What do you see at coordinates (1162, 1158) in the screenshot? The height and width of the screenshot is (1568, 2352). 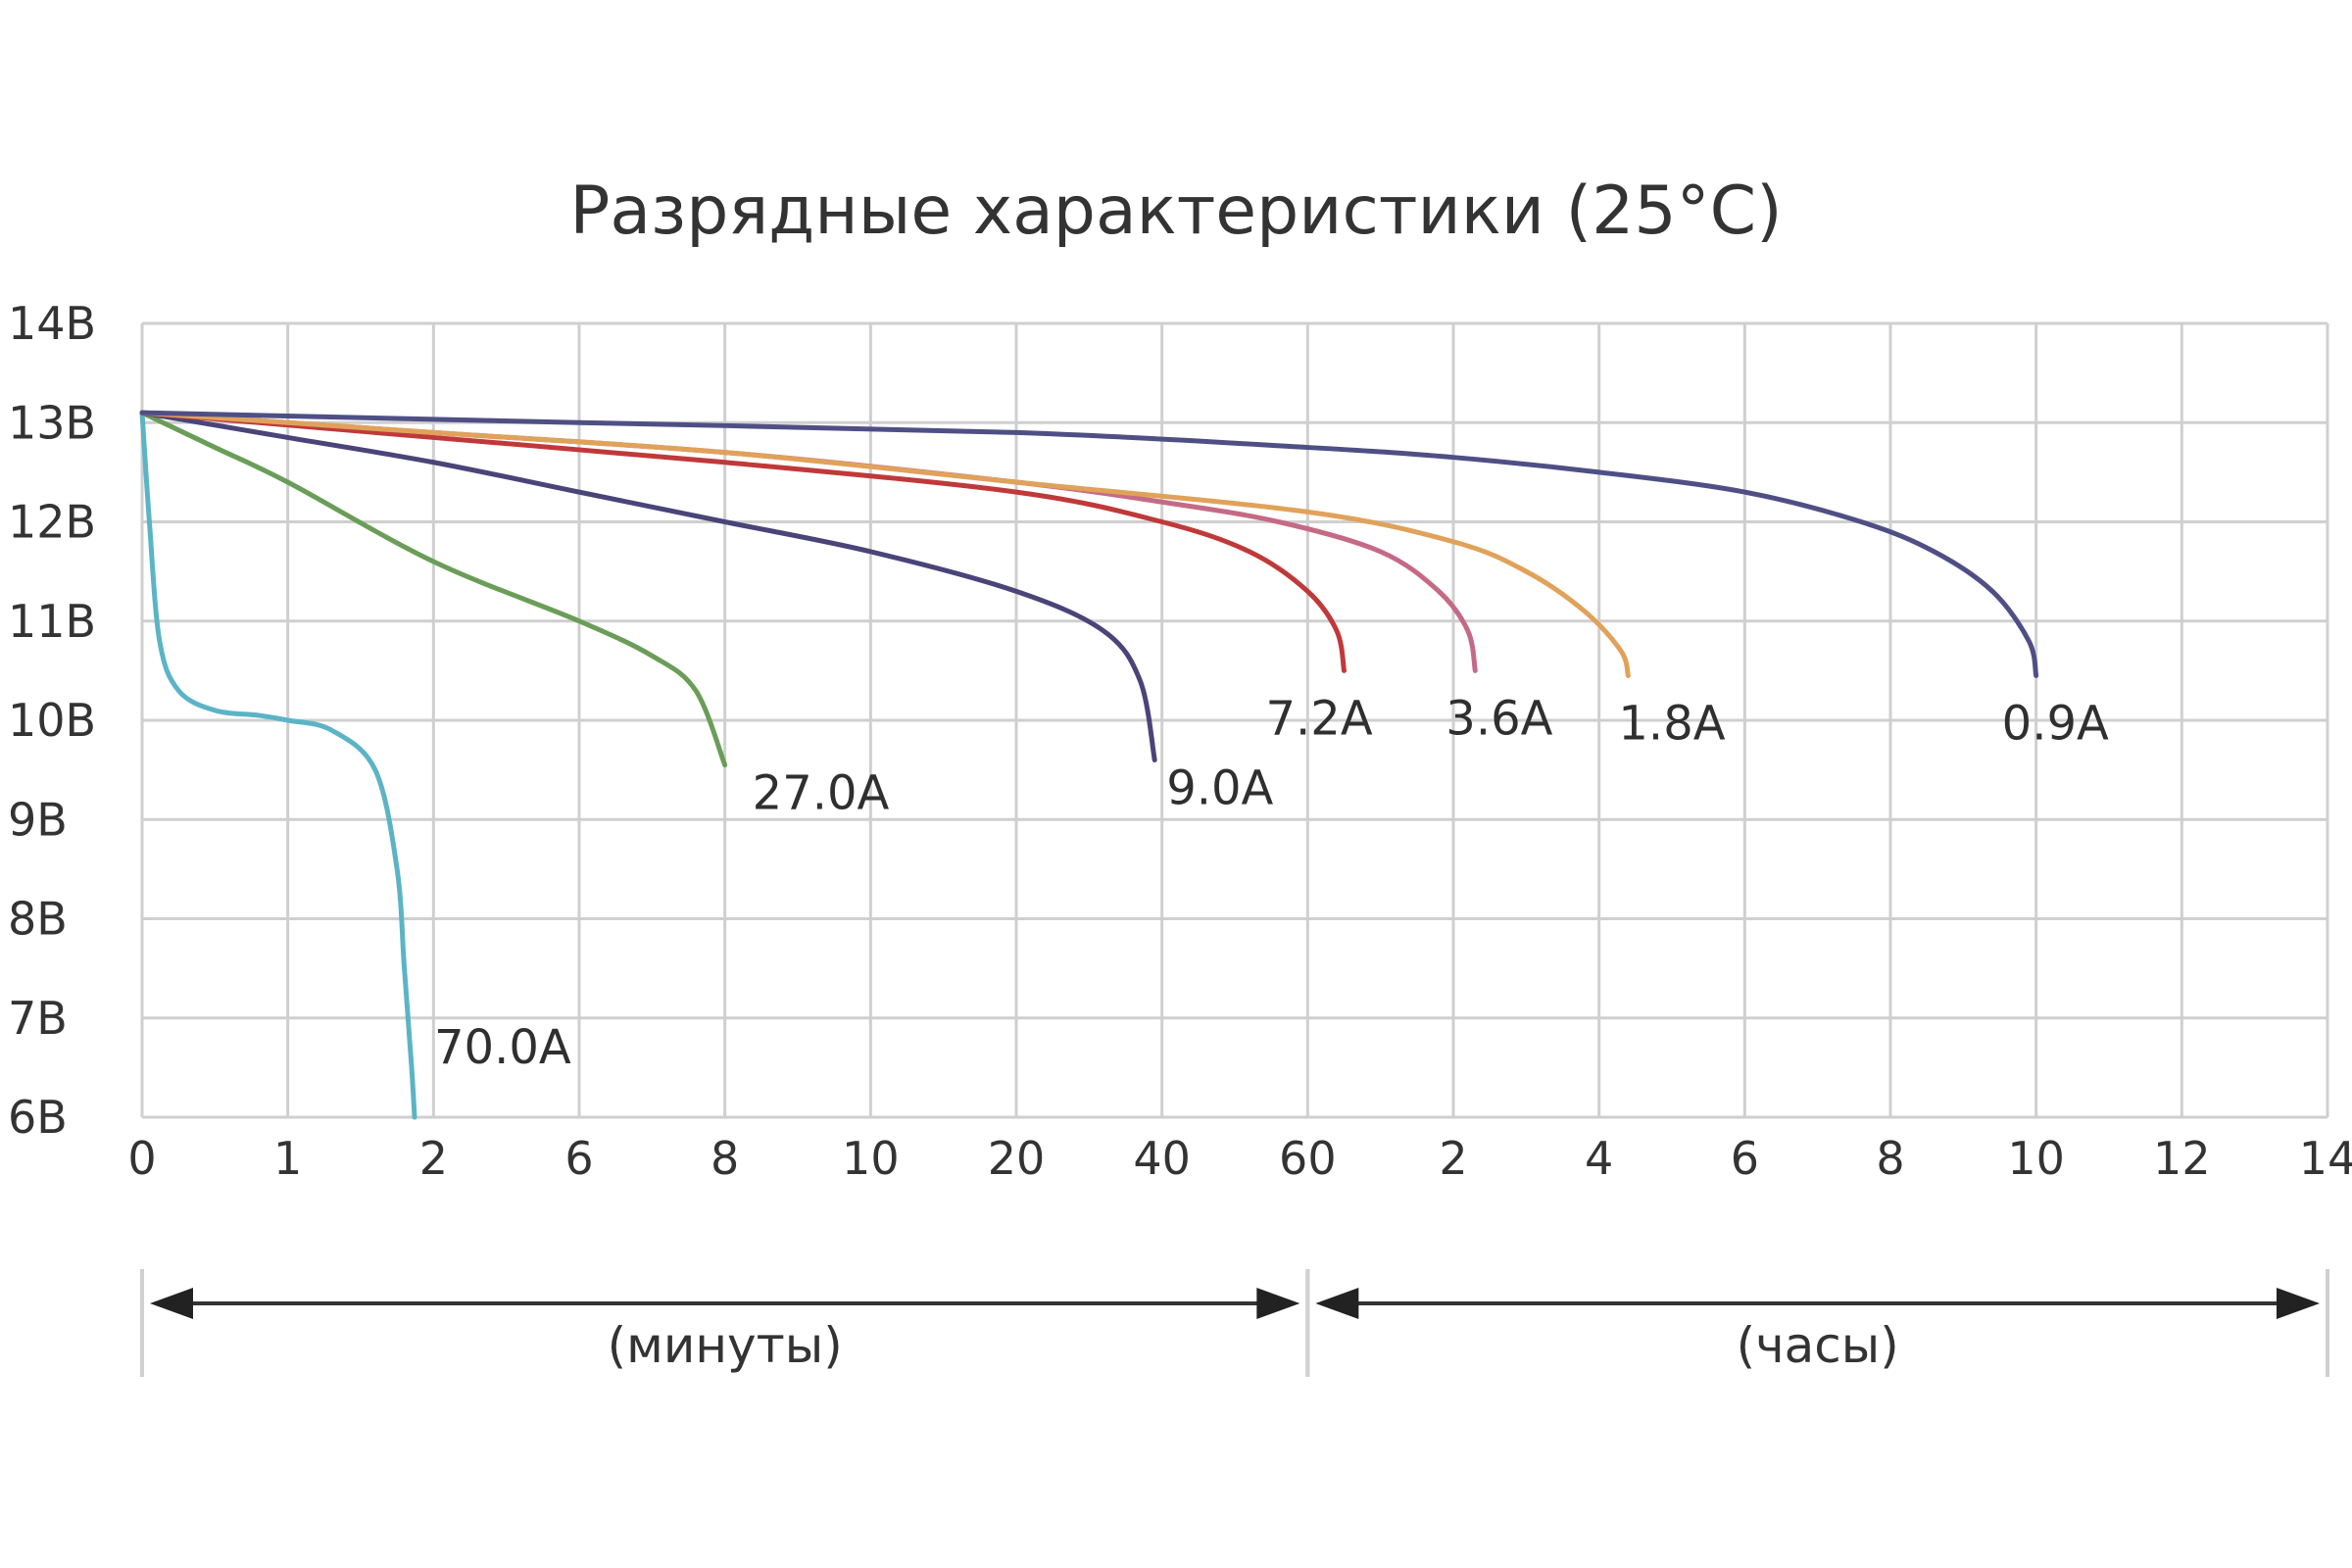 I see `x-tick-label: 40` at bounding box center [1162, 1158].